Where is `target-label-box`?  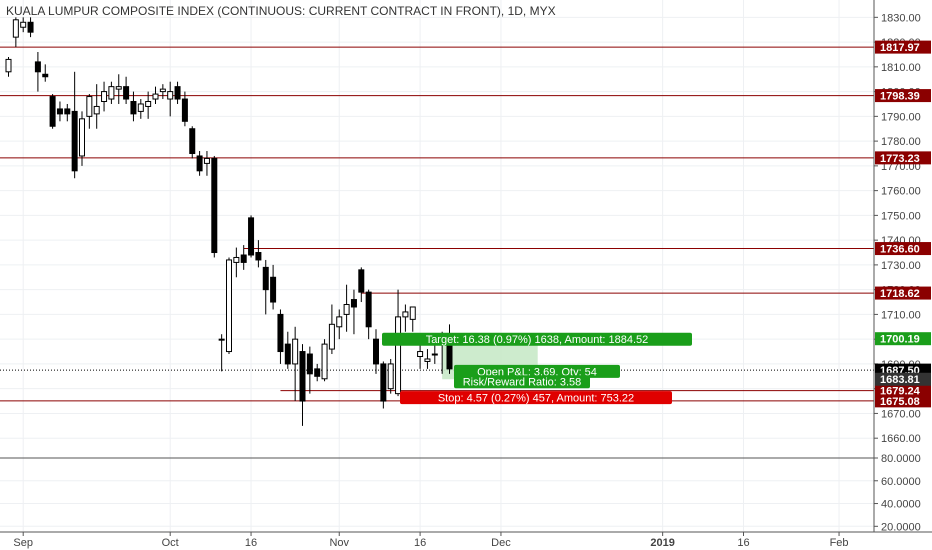
target-label-box is located at coordinates (537, 339).